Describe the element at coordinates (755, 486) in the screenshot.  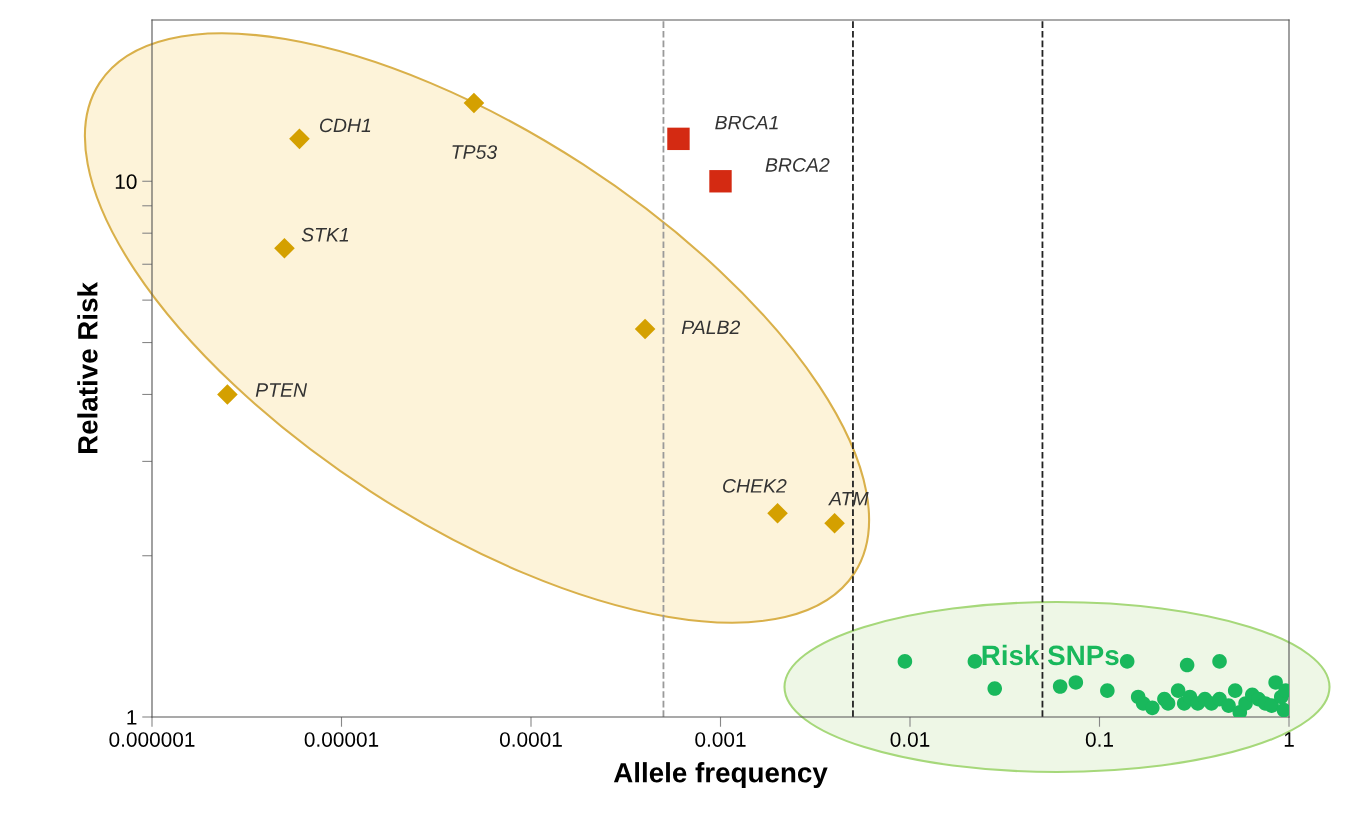
I see `annotation: CHEK2` at that location.